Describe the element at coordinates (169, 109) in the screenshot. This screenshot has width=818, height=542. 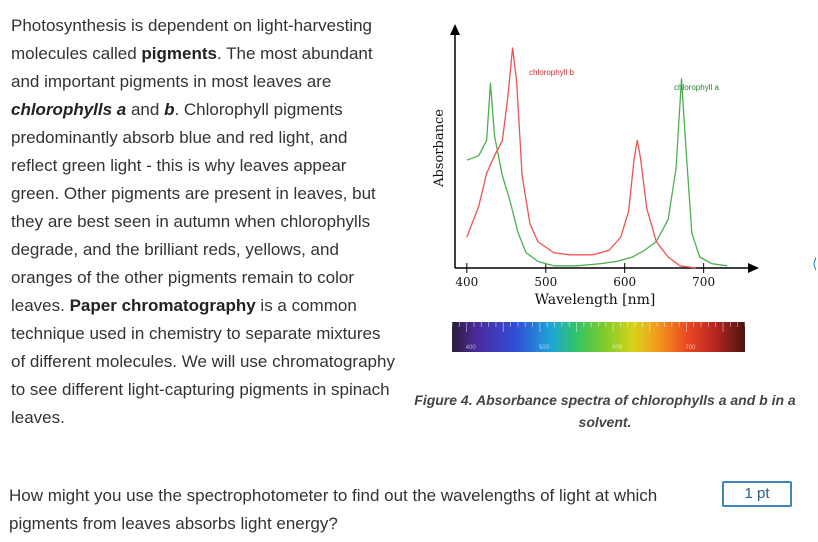
I see `term-chlorophyll-b: b` at that location.